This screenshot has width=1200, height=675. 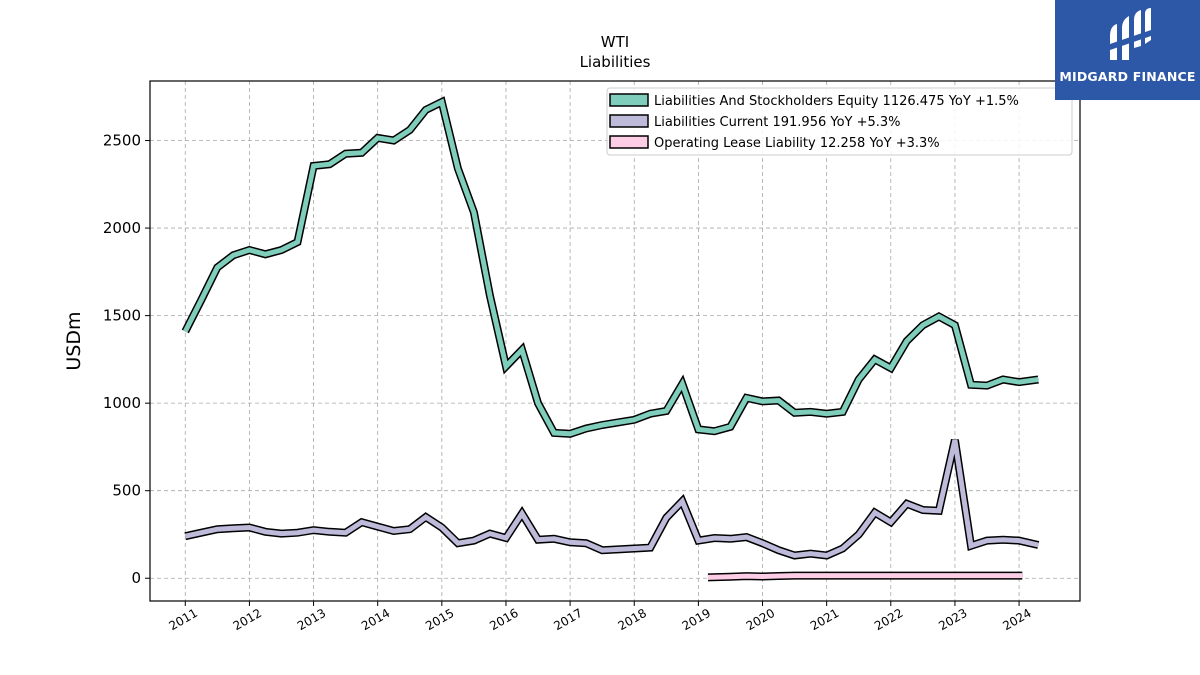 What do you see at coordinates (615, 62) in the screenshot?
I see `chart-subtitle: Liabilities` at bounding box center [615, 62].